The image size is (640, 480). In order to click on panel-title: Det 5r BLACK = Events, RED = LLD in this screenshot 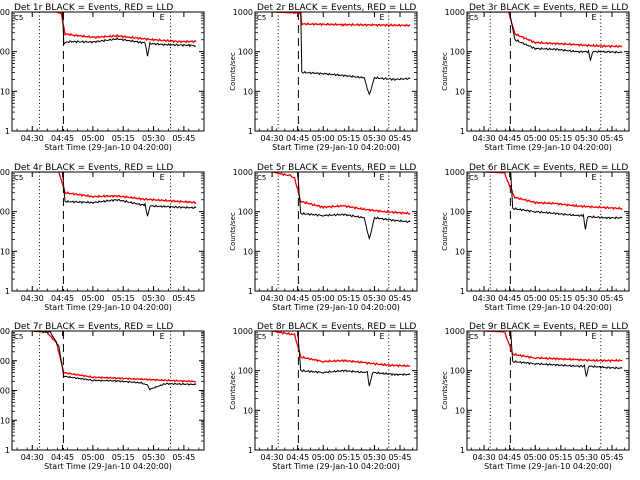, I will do `click(336, 168)`.